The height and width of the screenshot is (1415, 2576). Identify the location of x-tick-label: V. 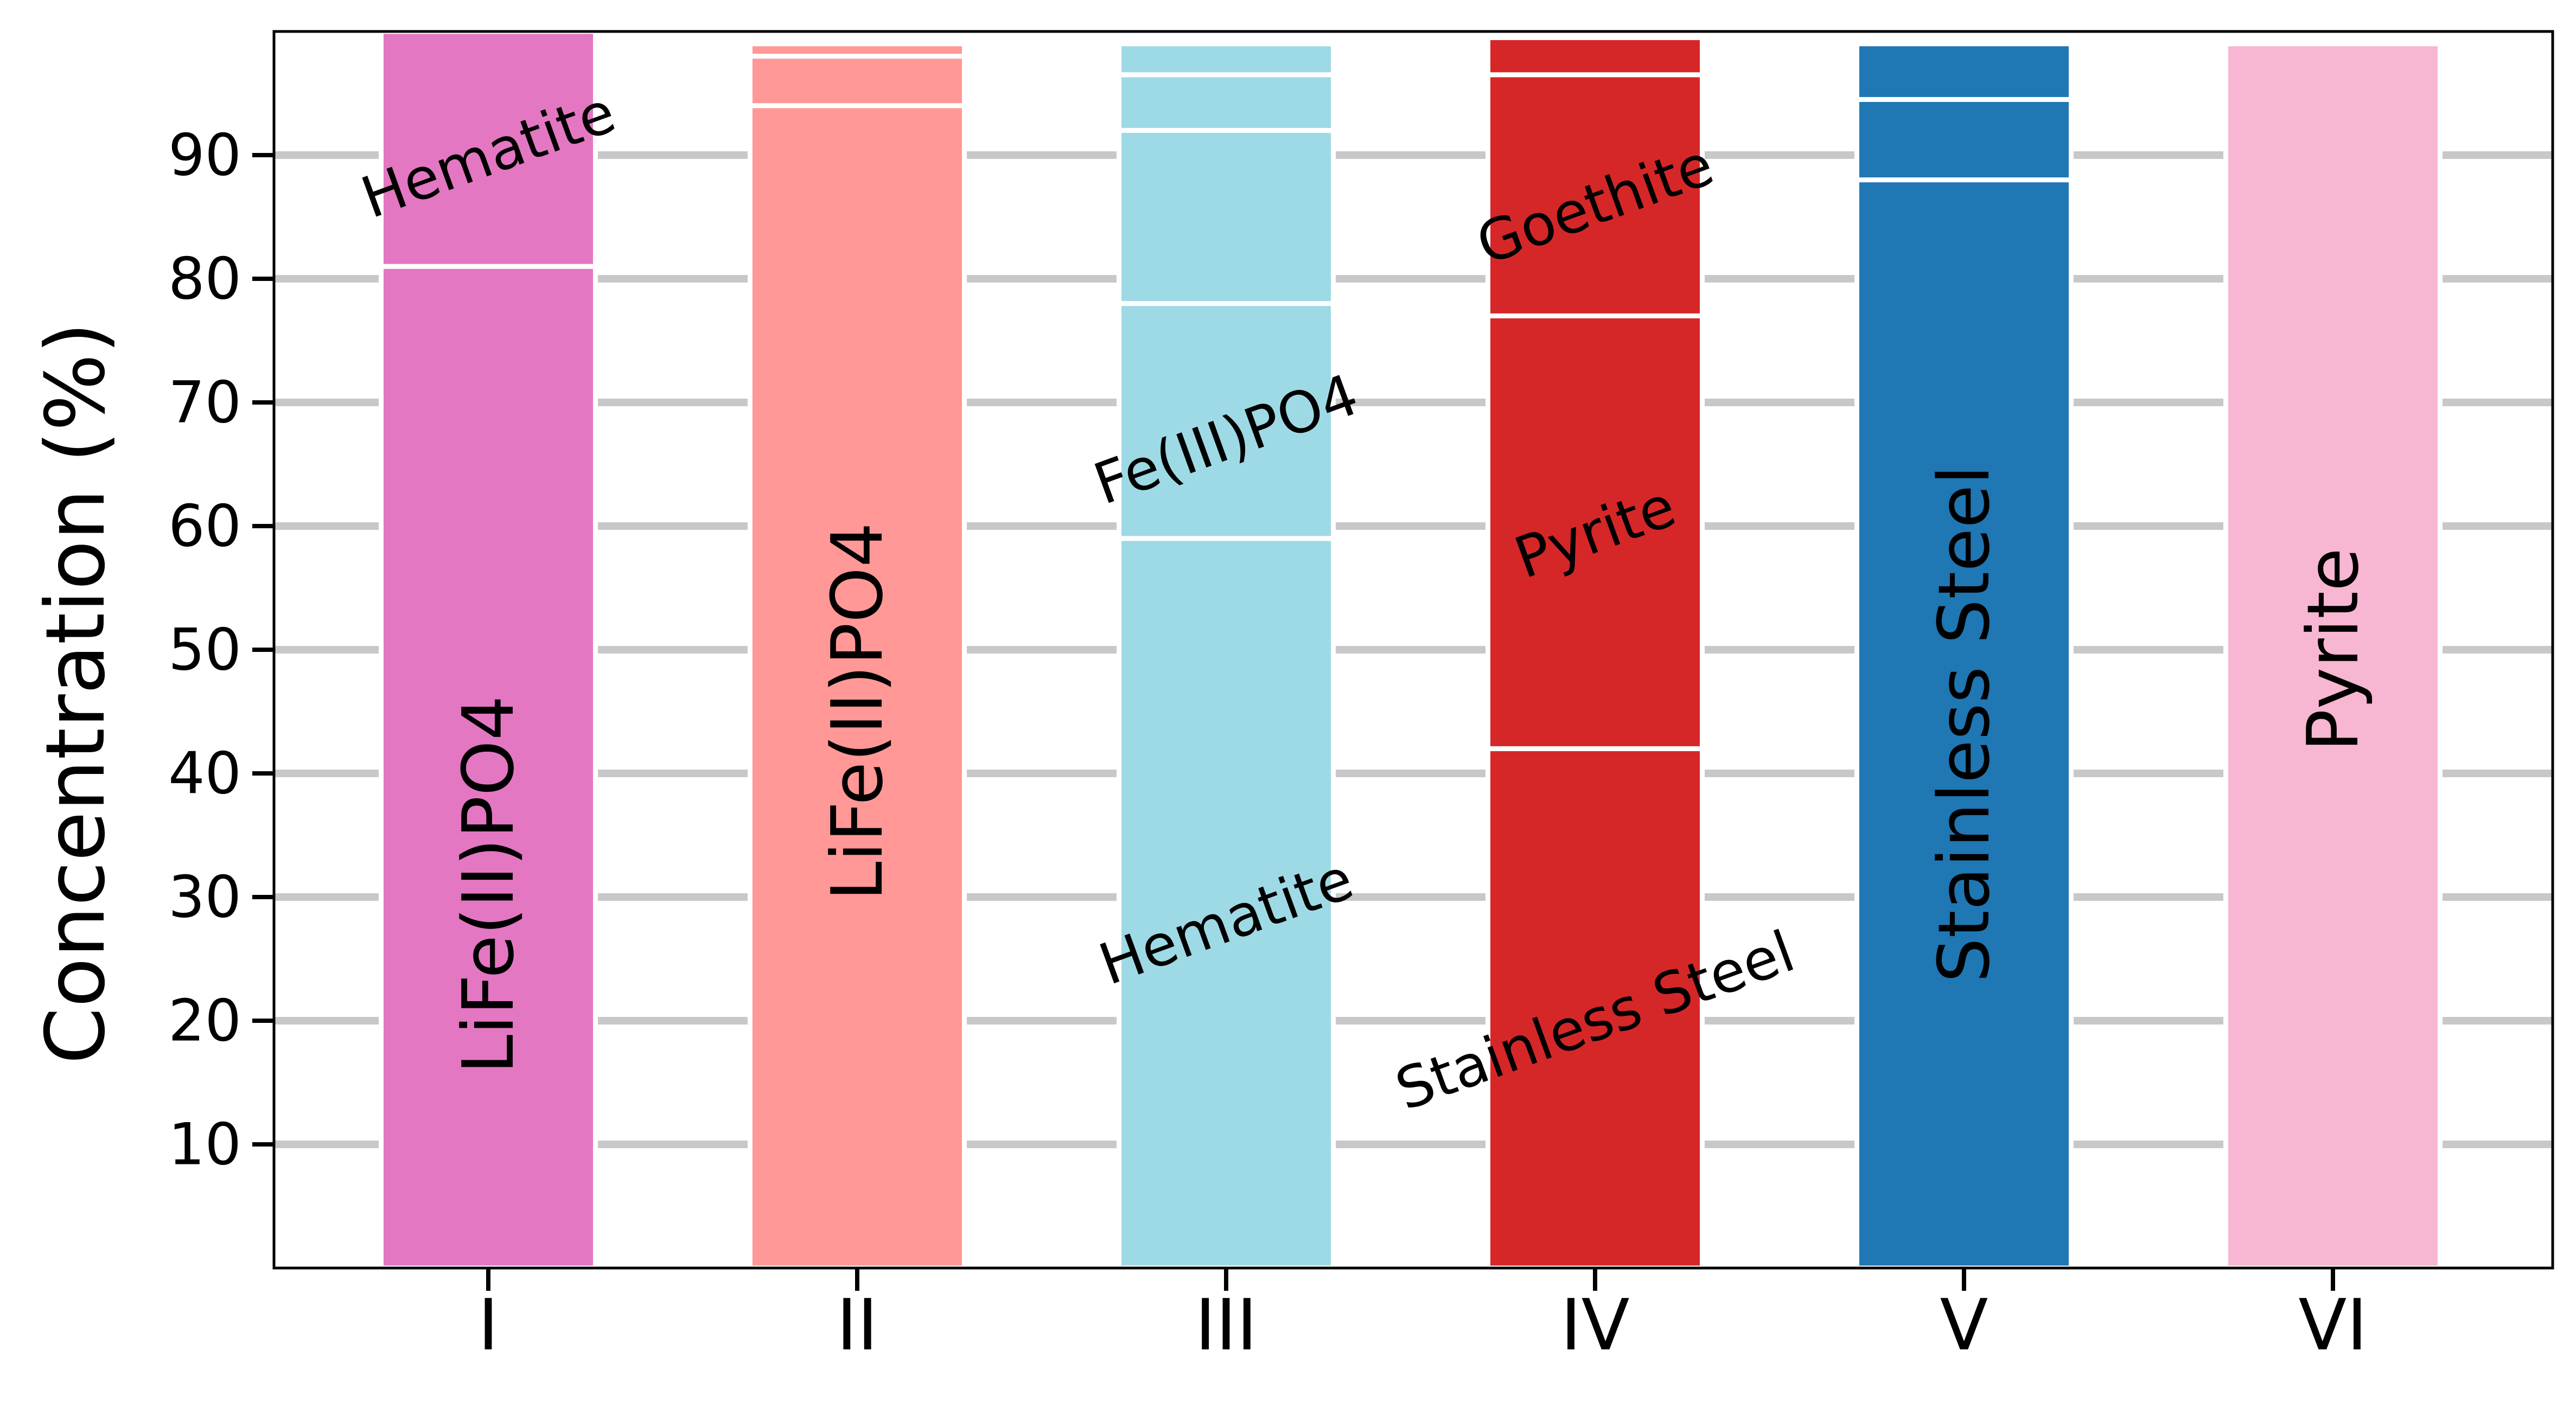
(1964, 1325).